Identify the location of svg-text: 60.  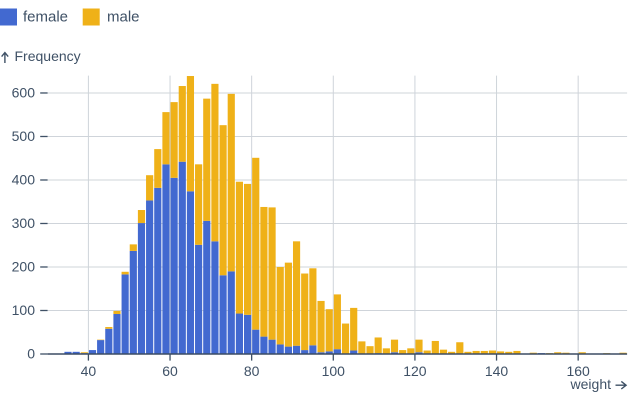
(170, 371).